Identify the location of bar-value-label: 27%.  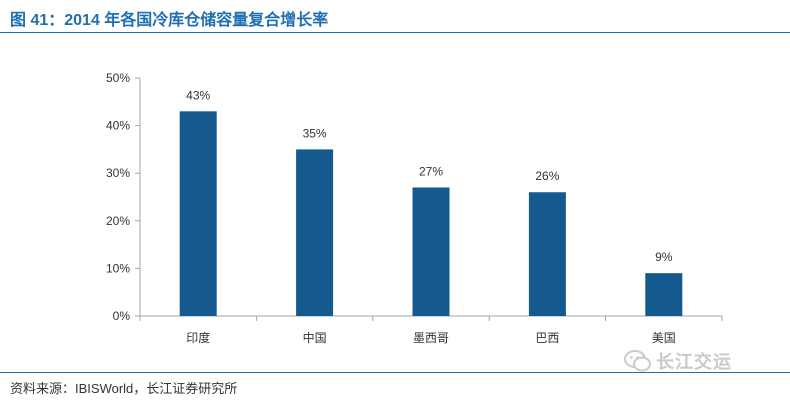
(431, 171).